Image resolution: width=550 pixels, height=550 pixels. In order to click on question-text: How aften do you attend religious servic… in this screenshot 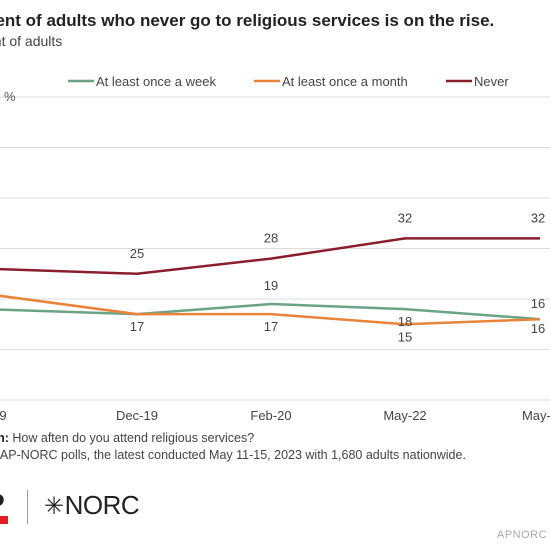, I will do `click(133, 438)`.